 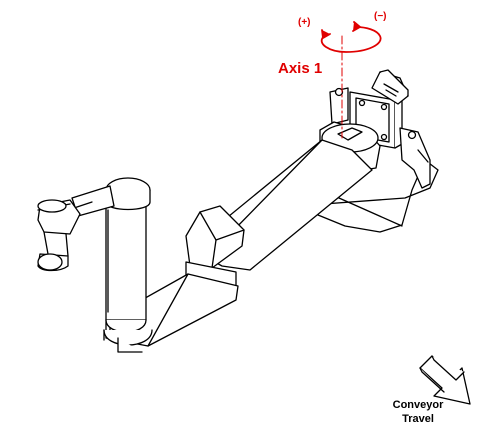 I want to click on motor-box, so click(x=390, y=87).